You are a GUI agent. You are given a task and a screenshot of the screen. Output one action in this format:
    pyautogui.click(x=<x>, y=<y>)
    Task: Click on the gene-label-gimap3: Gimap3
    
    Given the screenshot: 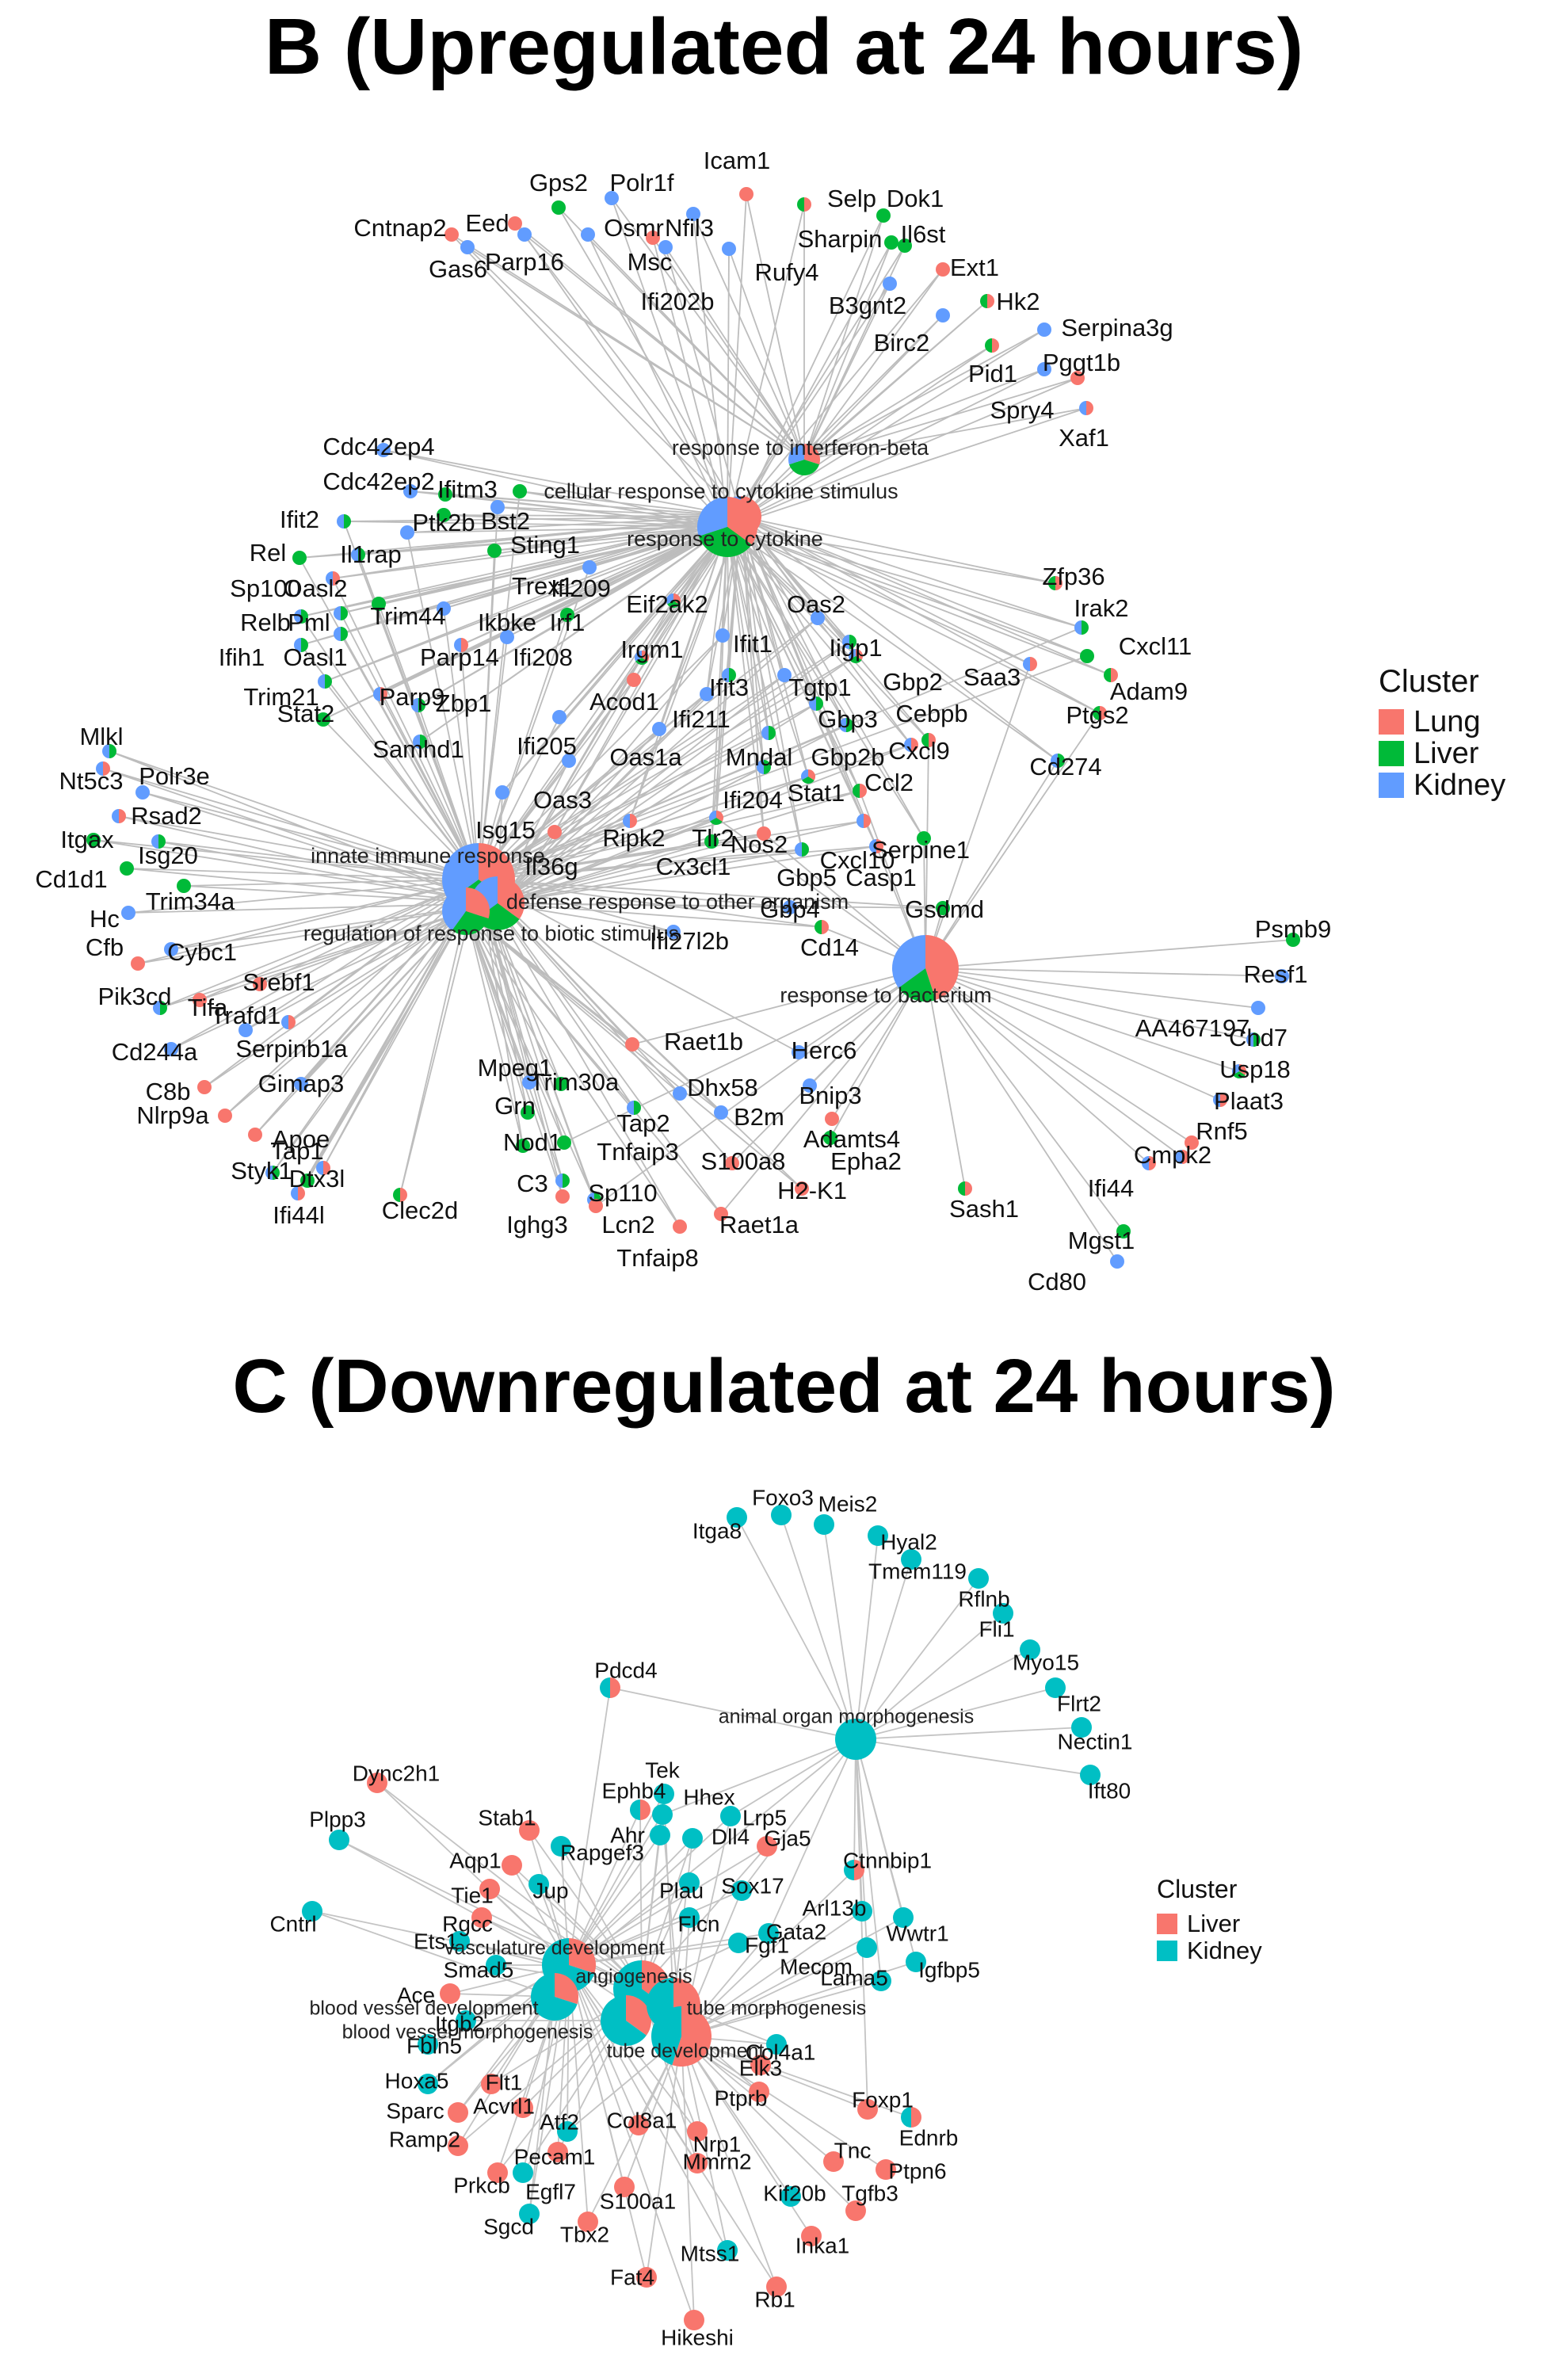 What is the action you would take?
    pyautogui.click(x=301, y=1083)
    